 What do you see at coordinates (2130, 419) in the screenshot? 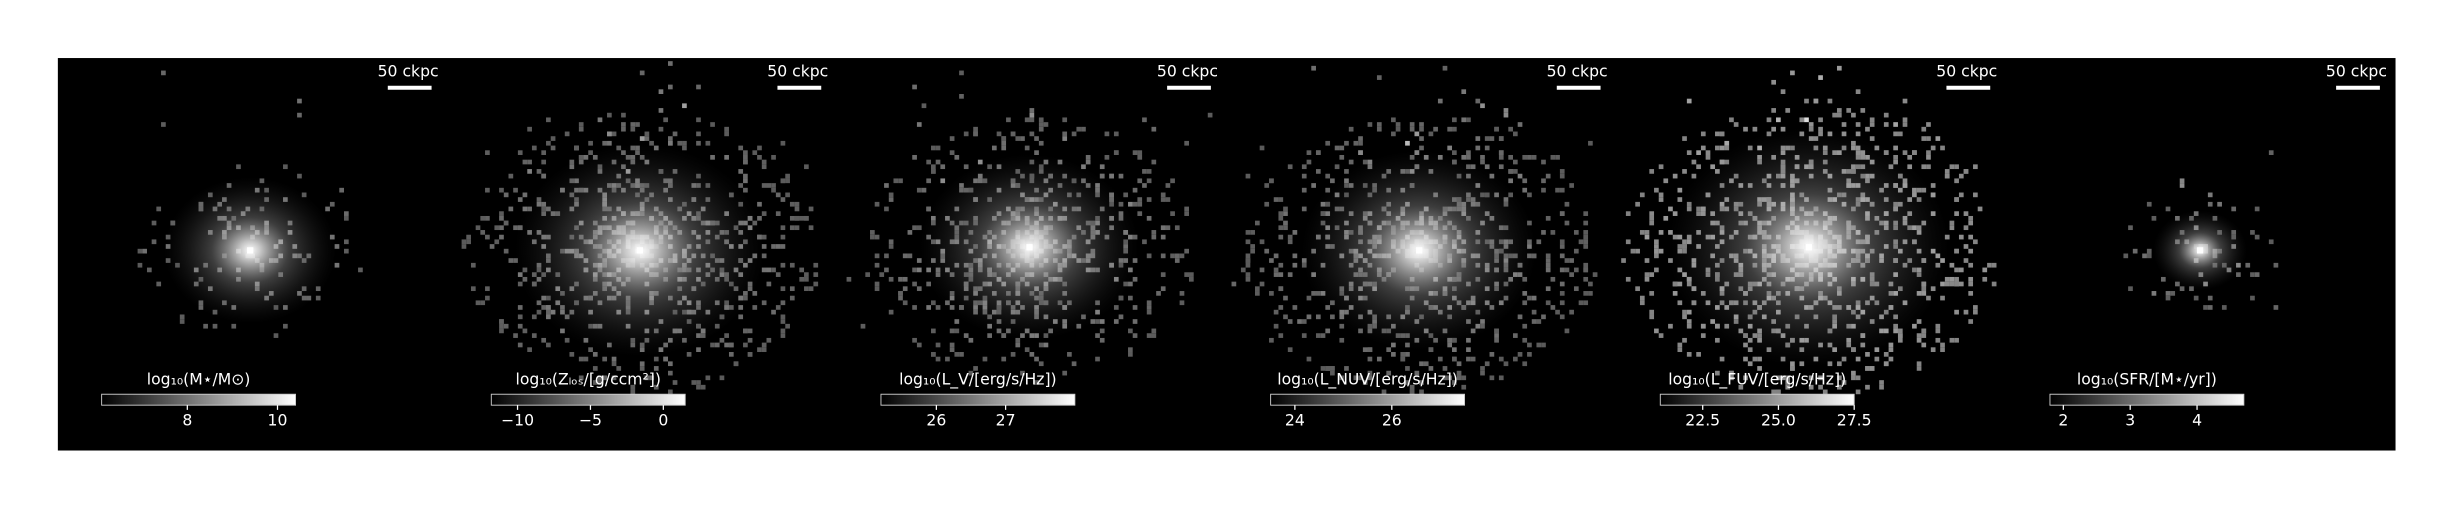
I see `colorbar-tick-label: 3` at bounding box center [2130, 419].